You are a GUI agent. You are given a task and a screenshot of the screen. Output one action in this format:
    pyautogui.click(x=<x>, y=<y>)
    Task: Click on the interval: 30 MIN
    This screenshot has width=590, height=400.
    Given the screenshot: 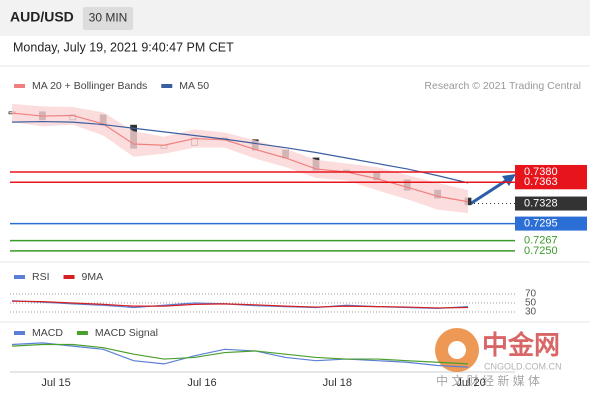 What is the action you would take?
    pyautogui.click(x=108, y=18)
    